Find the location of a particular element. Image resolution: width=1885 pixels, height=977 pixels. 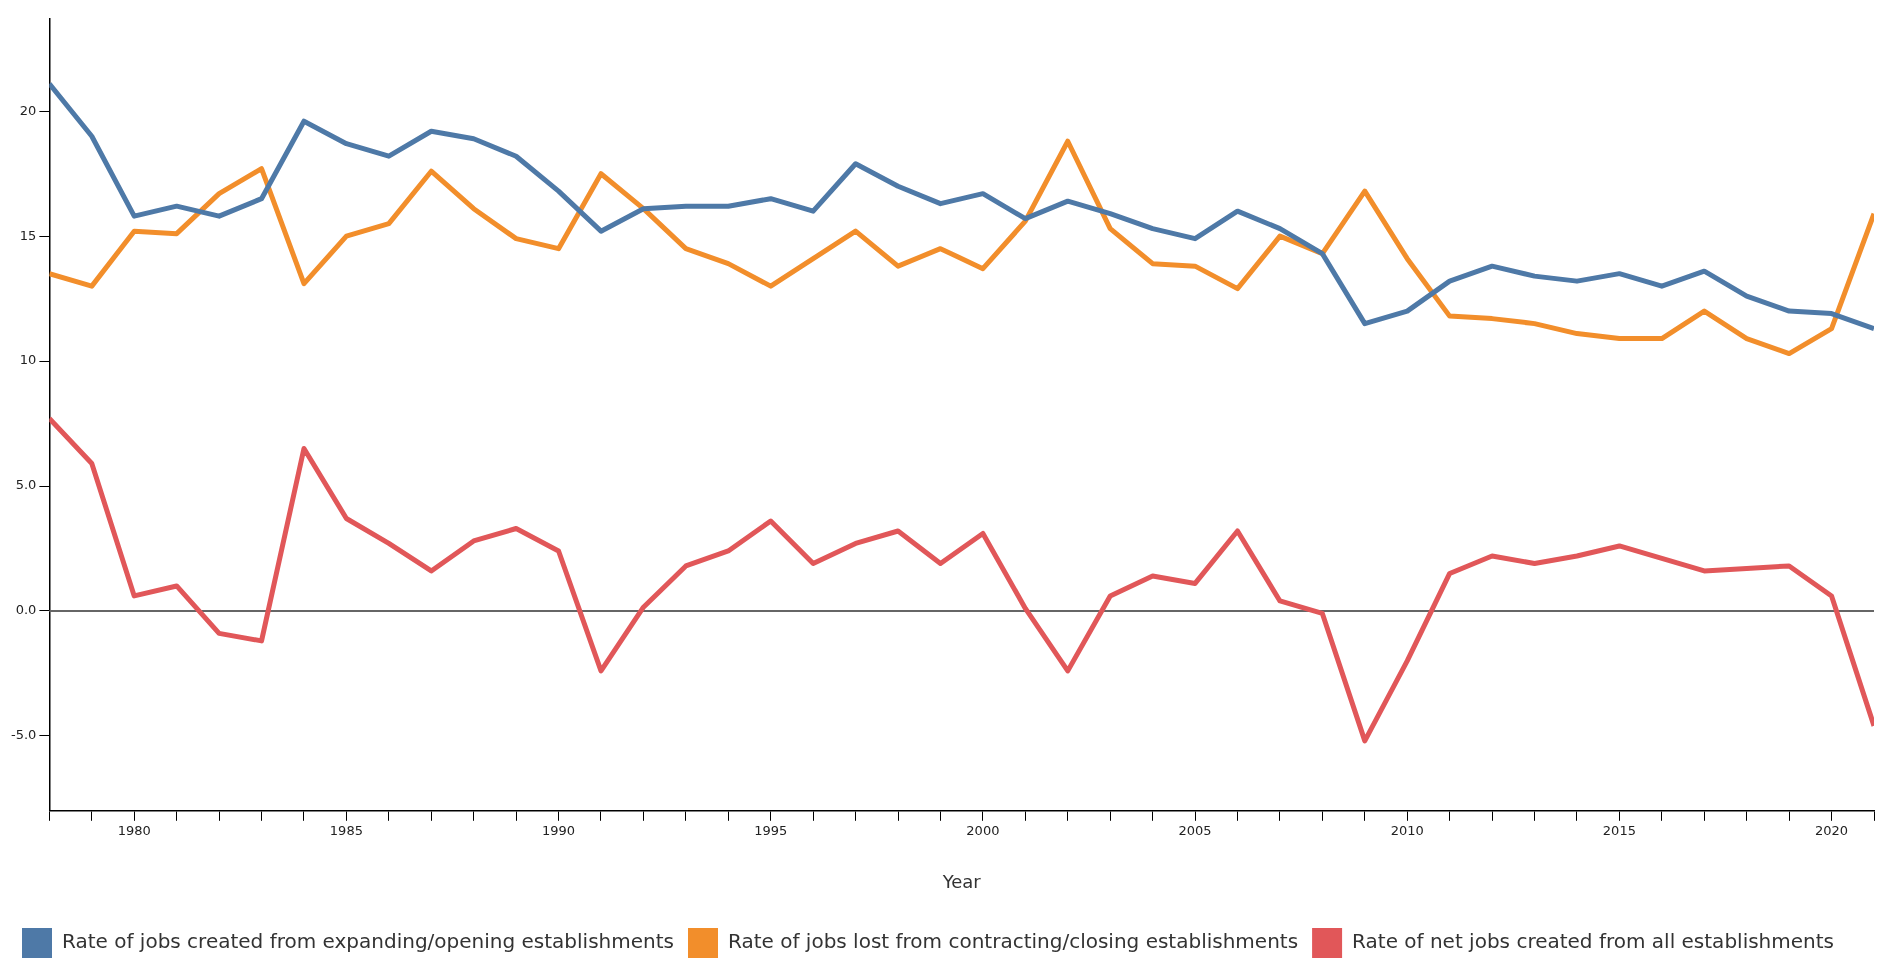

y-tick-label: -5.0 is located at coordinates (23, 735).